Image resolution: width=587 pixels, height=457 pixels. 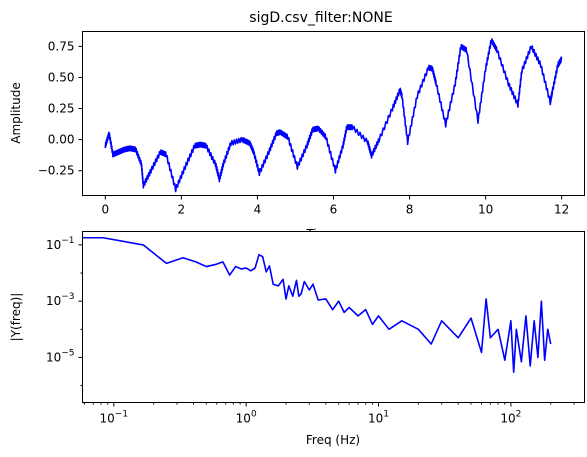 I want to click on time-x-tick-label: 6, so click(x=334, y=210).